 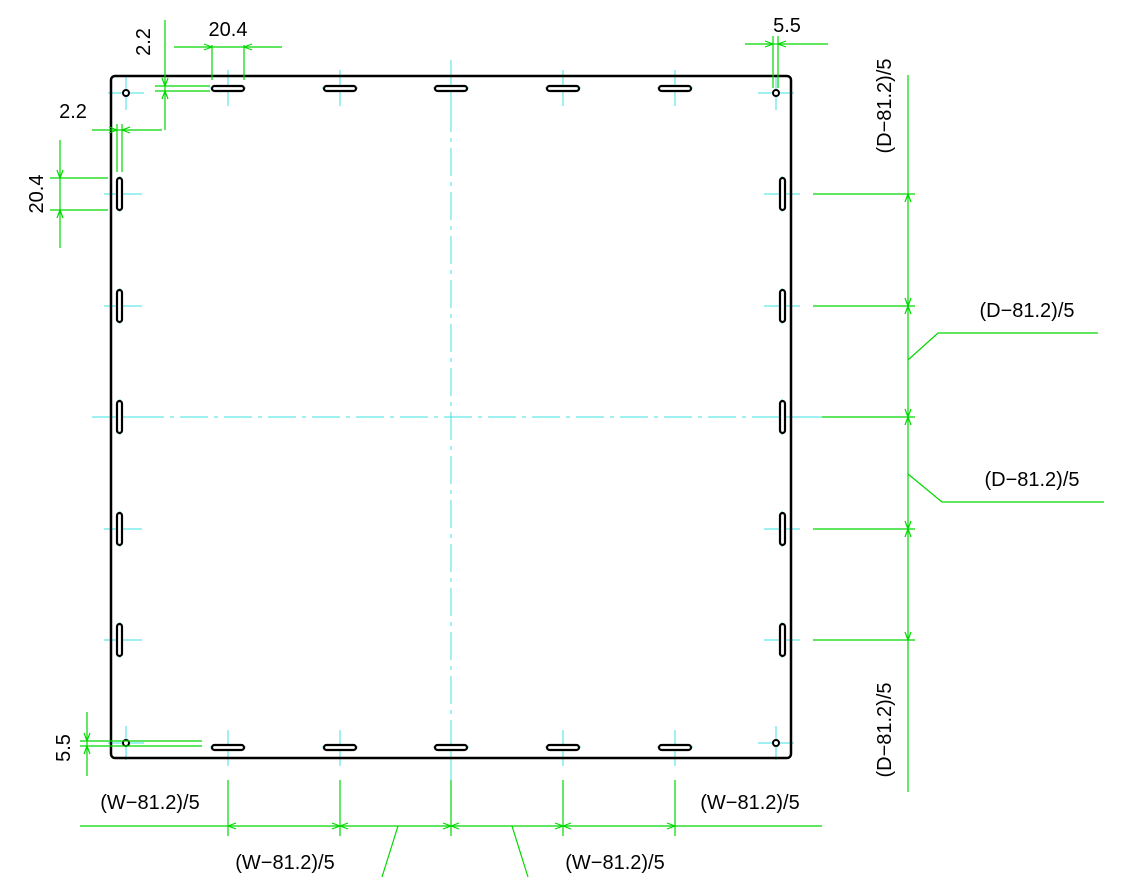 What do you see at coordinates (1026, 311) in the screenshot?
I see `dim-depth-pitch-leader-1: (D−81.2)/5` at bounding box center [1026, 311].